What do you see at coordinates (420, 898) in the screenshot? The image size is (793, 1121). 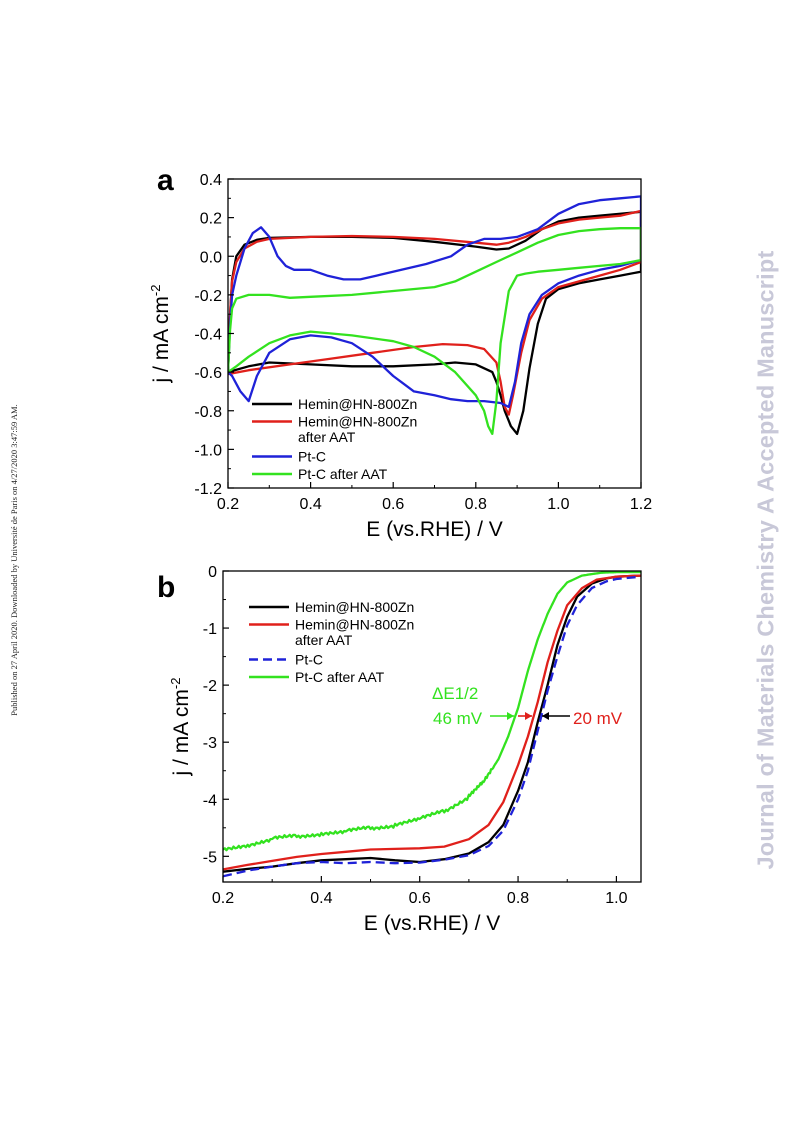 I see `b-xtick-label: 0.6` at bounding box center [420, 898].